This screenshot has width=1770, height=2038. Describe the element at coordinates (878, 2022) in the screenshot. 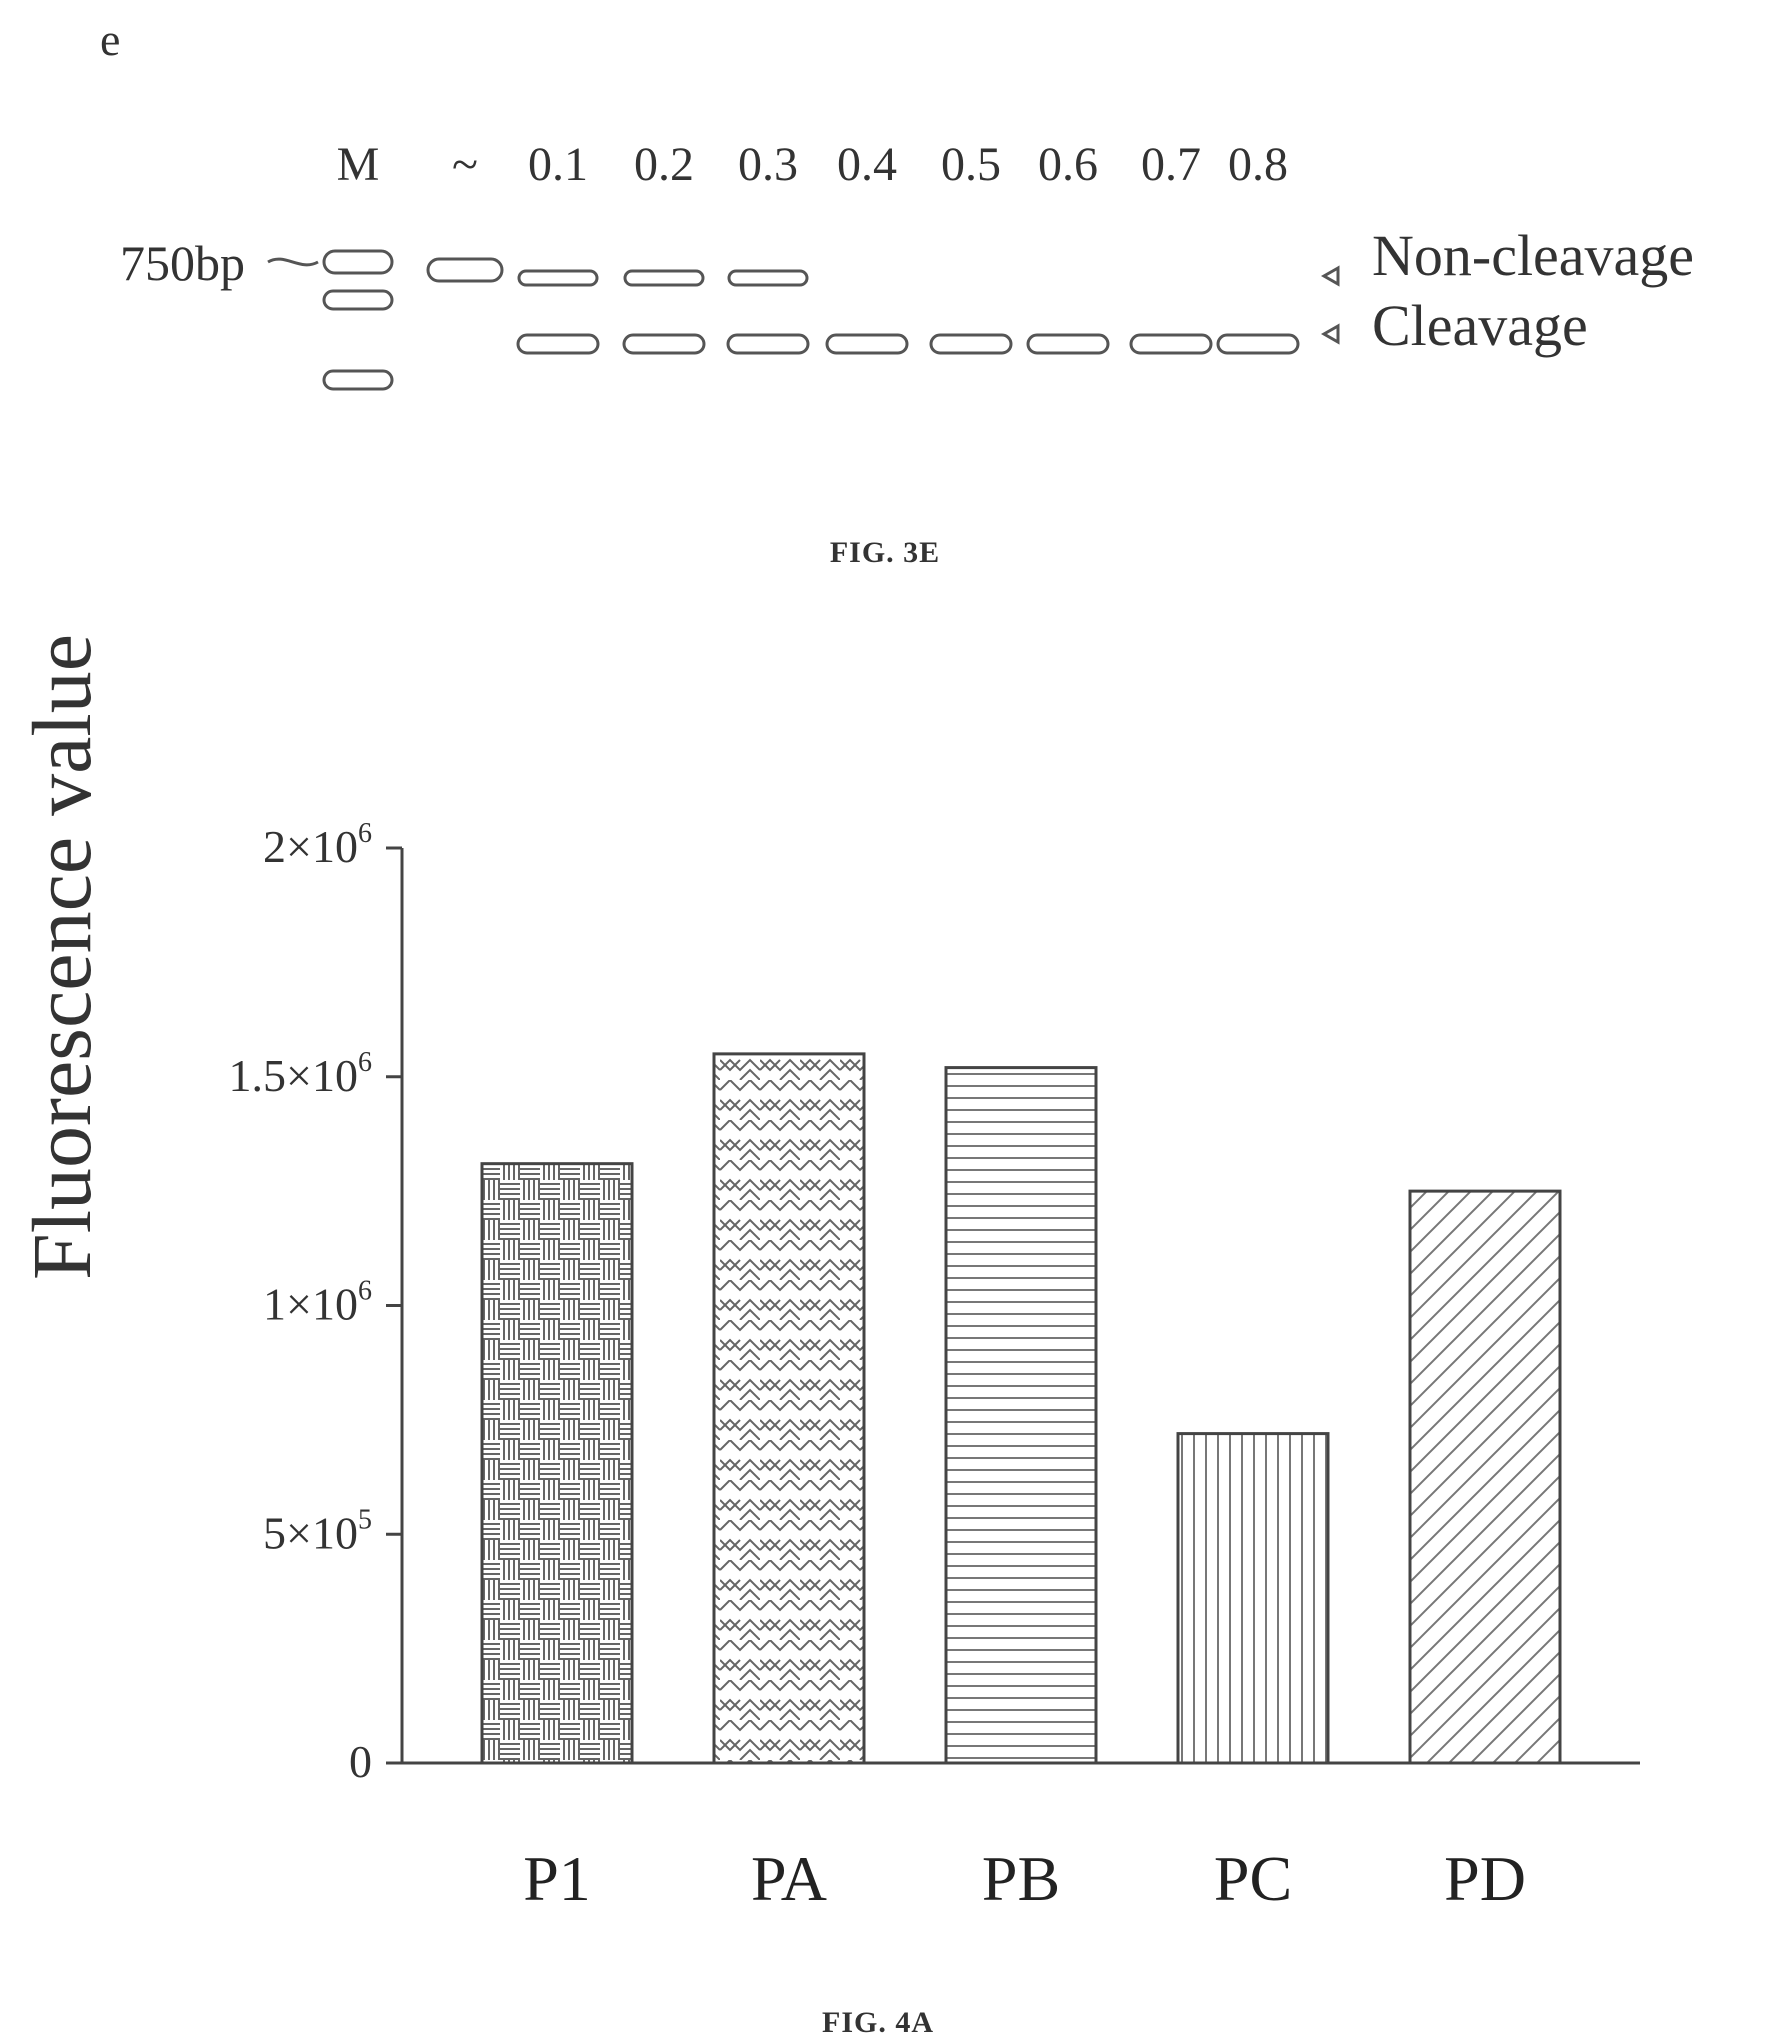

I see `fig4a-caption: FIG. 4A` at that location.